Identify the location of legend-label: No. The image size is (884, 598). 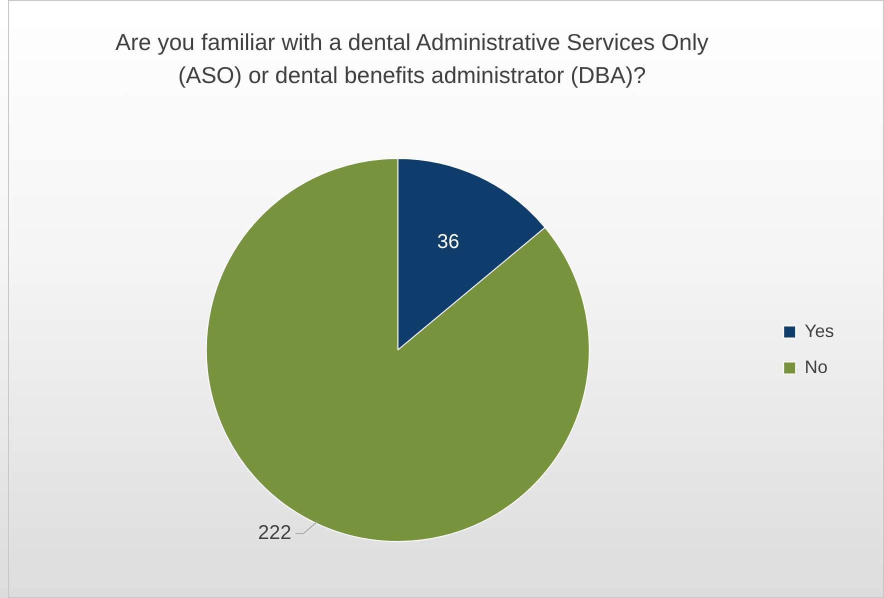
(816, 366).